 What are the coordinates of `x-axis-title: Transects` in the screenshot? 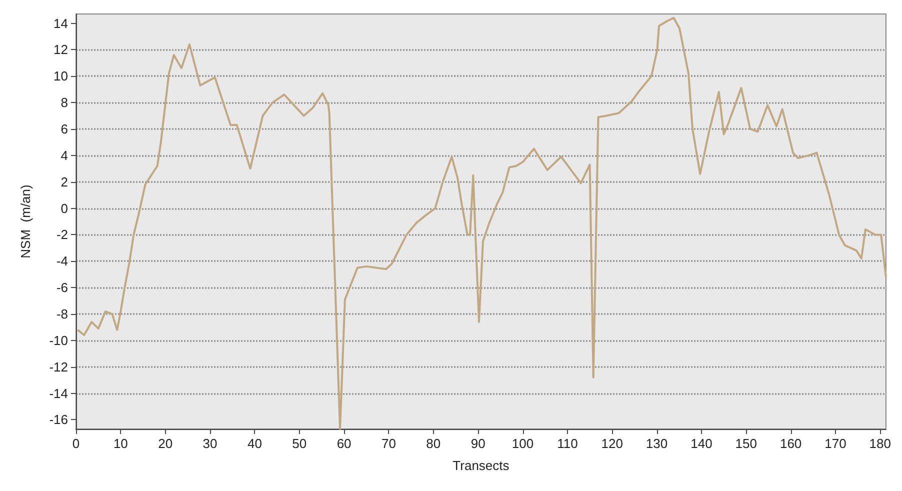 It's located at (481, 465).